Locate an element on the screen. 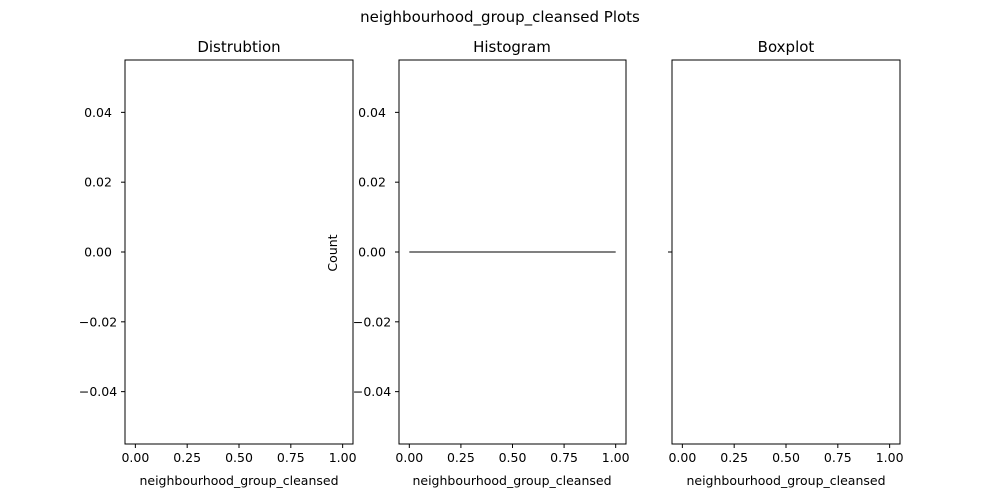  x-axis-label-histogram: neighbourhood_group_cleansed is located at coordinates (511, 480).